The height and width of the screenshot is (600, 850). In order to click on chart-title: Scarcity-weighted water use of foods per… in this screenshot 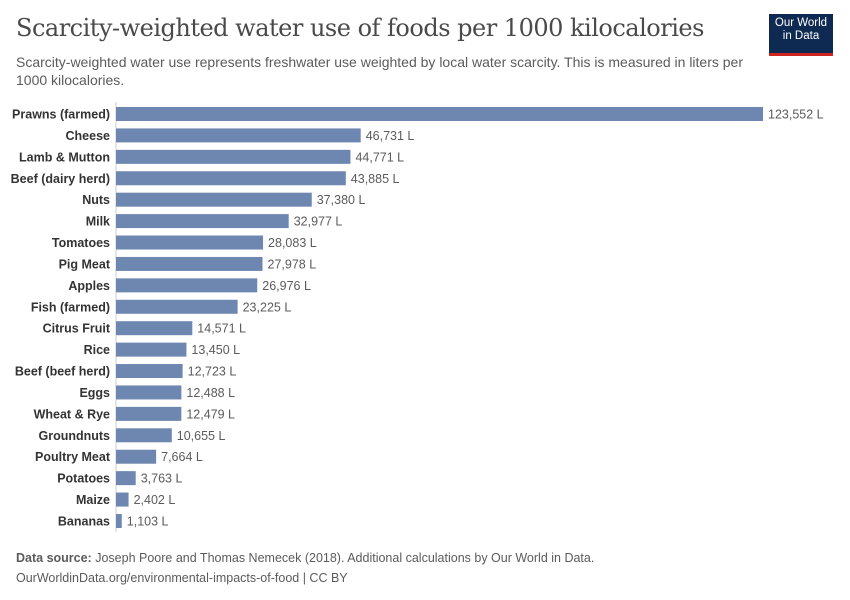, I will do `click(360, 28)`.